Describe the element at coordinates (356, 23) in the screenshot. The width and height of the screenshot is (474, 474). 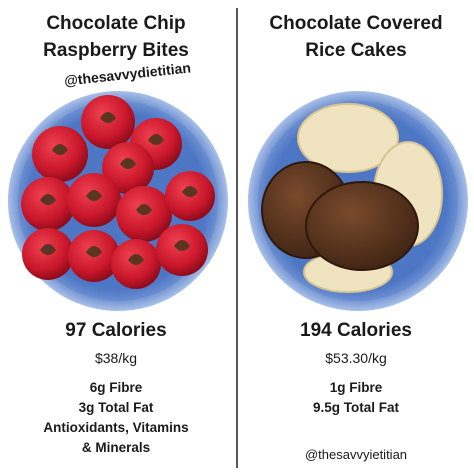
I see `right-title-line1: Chocolate Covered` at that location.